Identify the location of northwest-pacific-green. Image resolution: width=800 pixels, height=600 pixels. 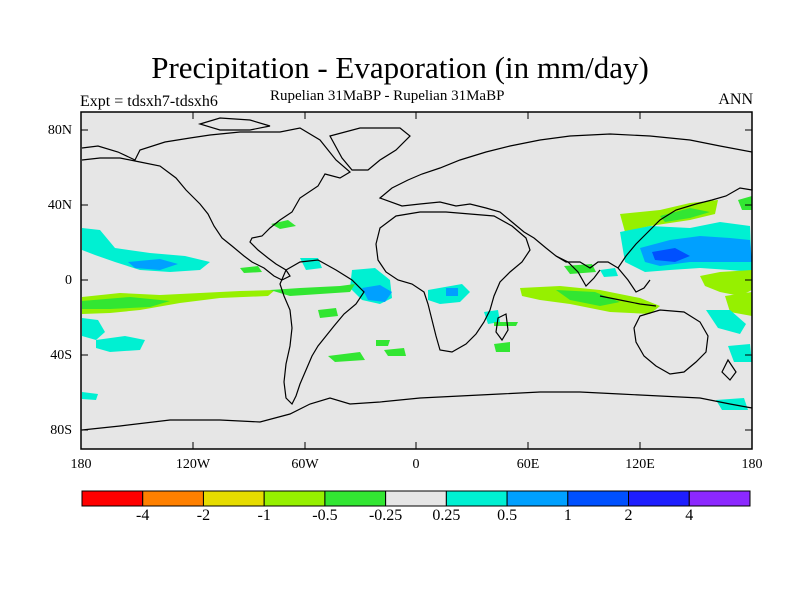
(745, 203).